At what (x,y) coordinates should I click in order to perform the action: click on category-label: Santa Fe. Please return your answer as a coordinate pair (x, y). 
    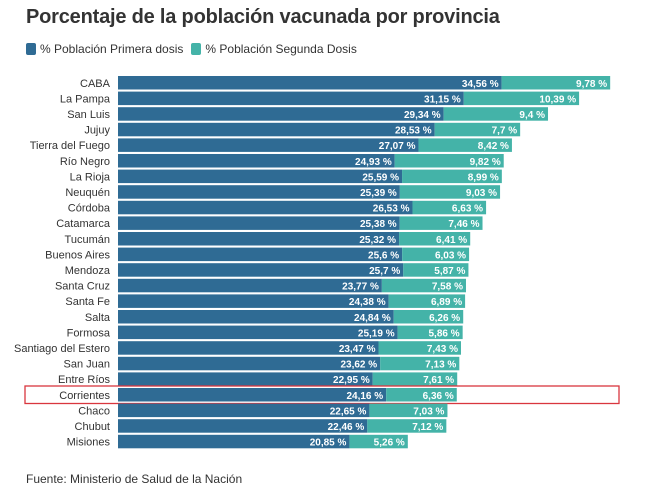
    Looking at the image, I should click on (87, 302).